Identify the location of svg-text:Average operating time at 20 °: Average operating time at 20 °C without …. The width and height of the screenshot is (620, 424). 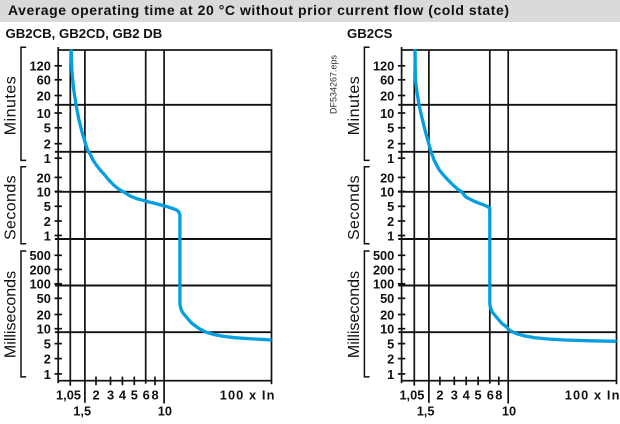
(259, 10).